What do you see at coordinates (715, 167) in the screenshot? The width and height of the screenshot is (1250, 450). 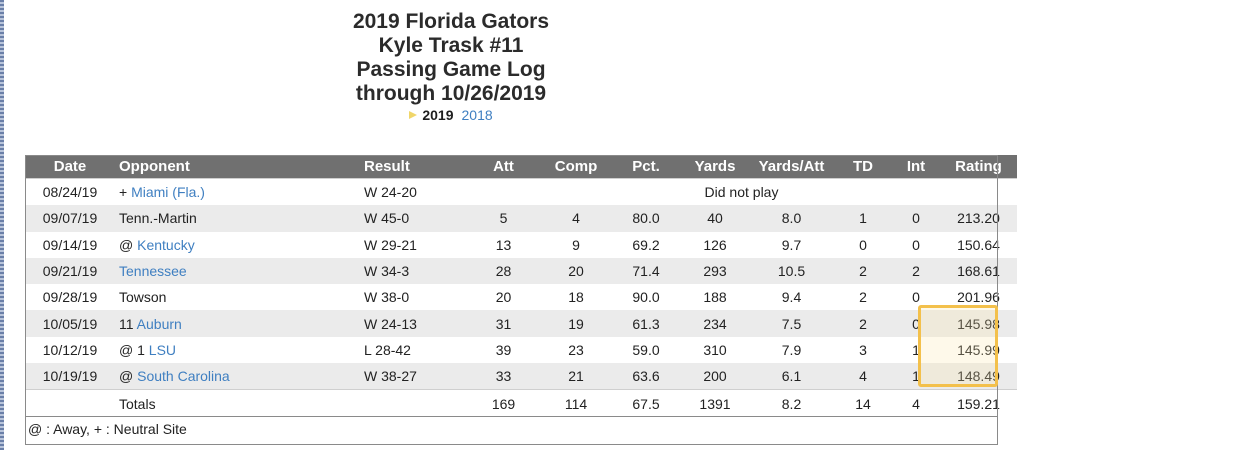 I see `col-header-yards: Yards` at bounding box center [715, 167].